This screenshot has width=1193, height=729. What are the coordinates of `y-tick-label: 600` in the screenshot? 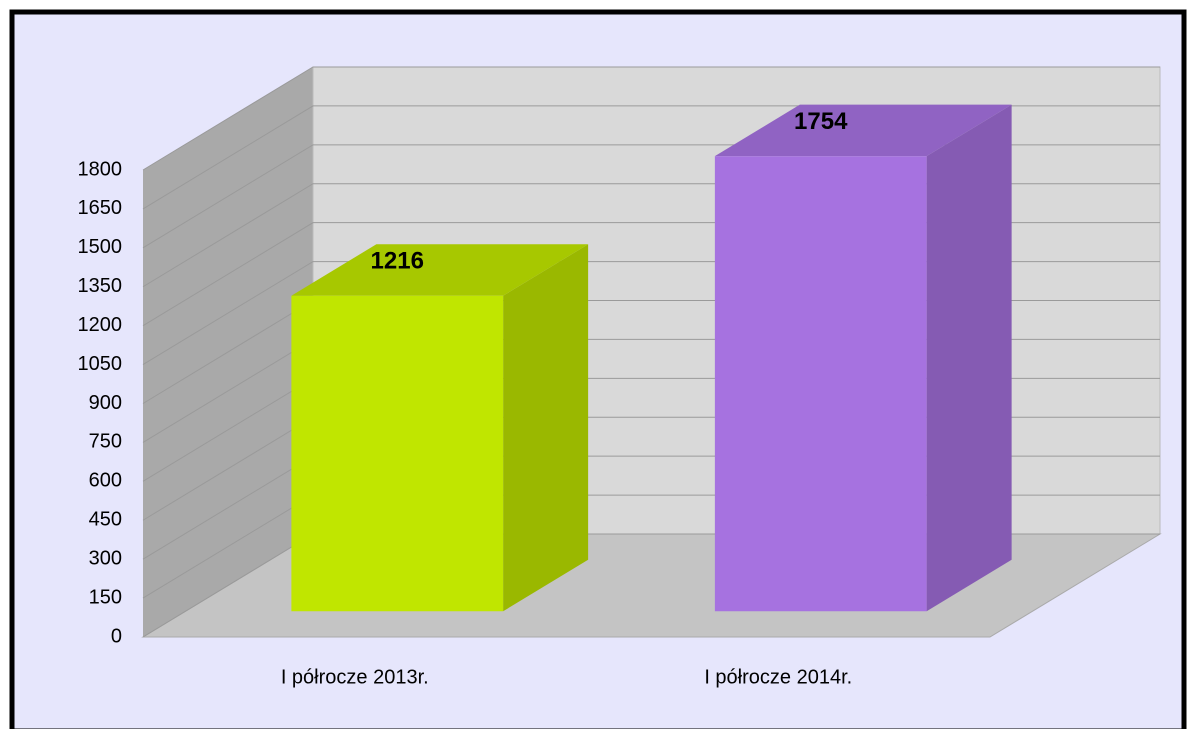 It's located at (105, 481).